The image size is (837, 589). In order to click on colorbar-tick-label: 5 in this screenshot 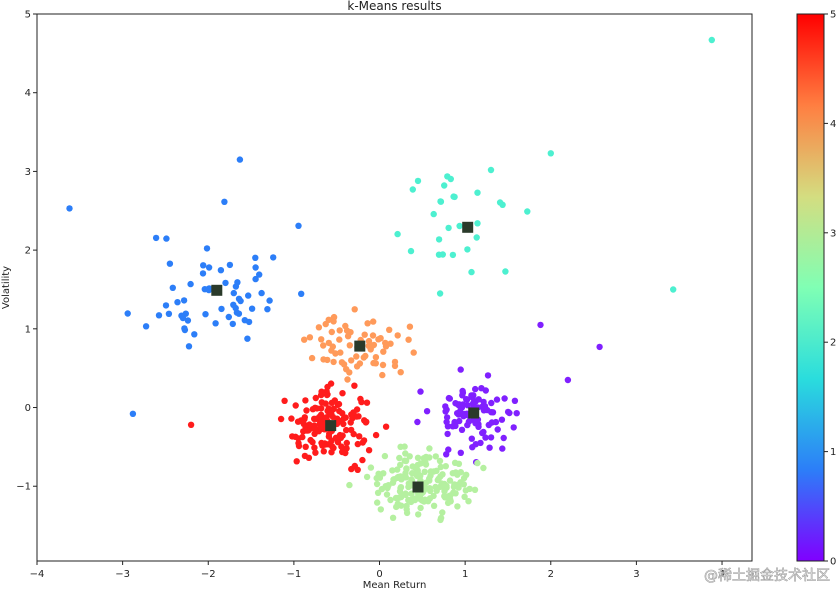, I will do `click(833, 15)`.